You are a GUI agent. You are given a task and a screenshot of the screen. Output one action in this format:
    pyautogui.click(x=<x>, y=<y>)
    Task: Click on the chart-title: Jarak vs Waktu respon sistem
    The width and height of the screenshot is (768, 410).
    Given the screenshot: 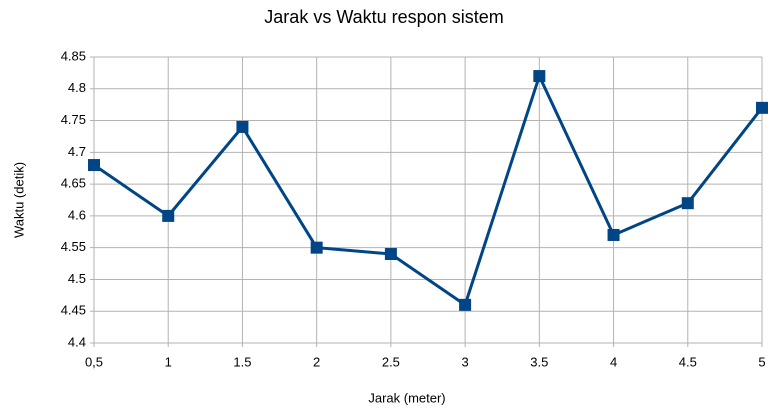 What is the action you would take?
    pyautogui.click(x=383, y=17)
    